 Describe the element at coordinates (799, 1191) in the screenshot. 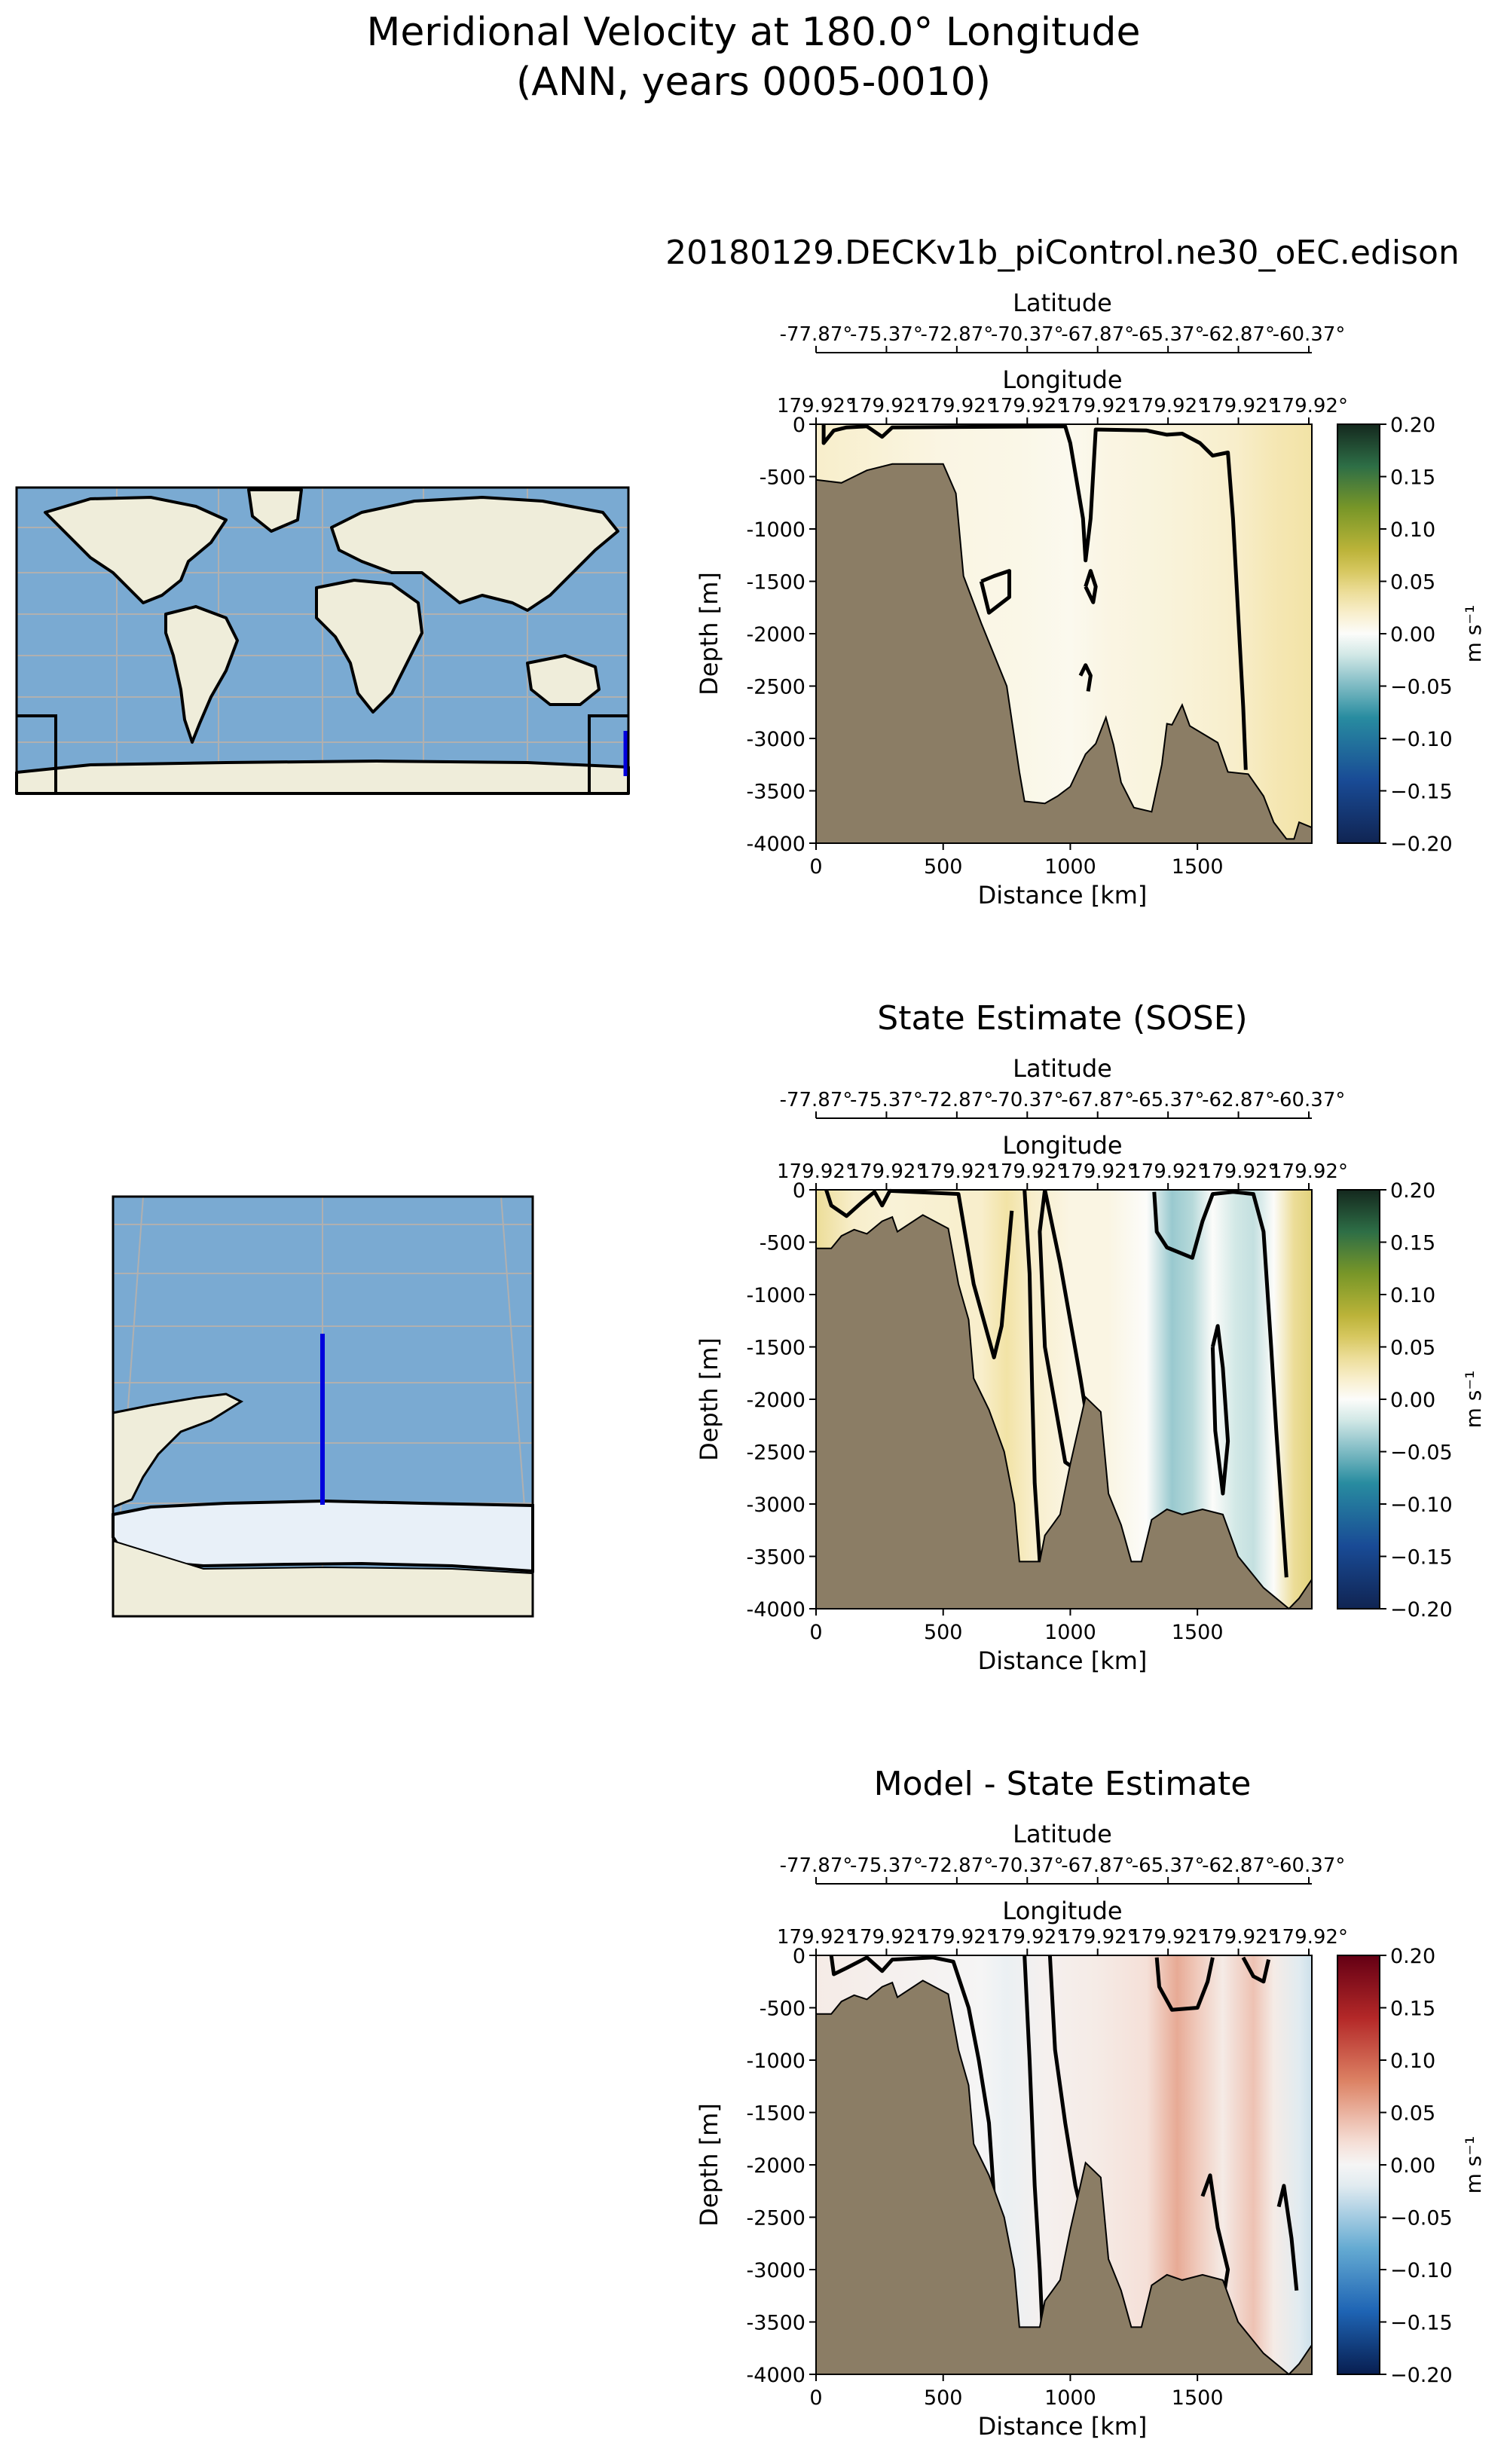

I see `y-tick-label: 0` at that location.